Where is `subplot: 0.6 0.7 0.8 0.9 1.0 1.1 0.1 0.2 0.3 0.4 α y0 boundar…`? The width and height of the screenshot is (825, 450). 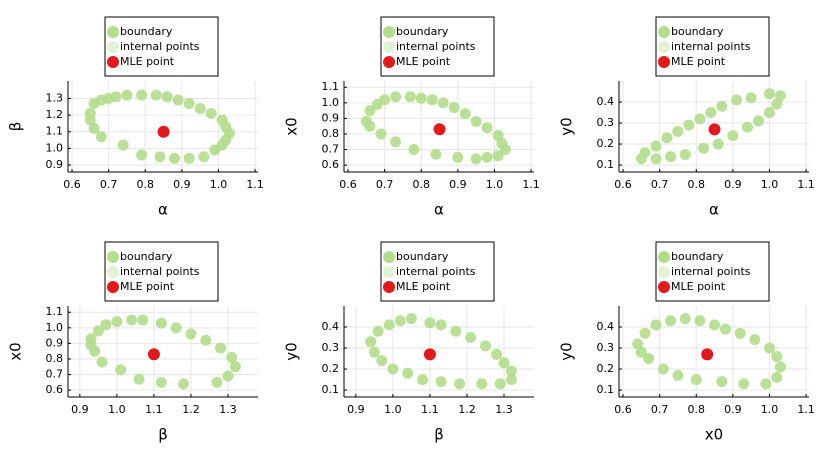
subplot: 0.6 0.7 0.8 0.9 1.0 1.1 0.1 0.2 0.3 0.4 α y0 boundar… is located at coordinates (686, 117).